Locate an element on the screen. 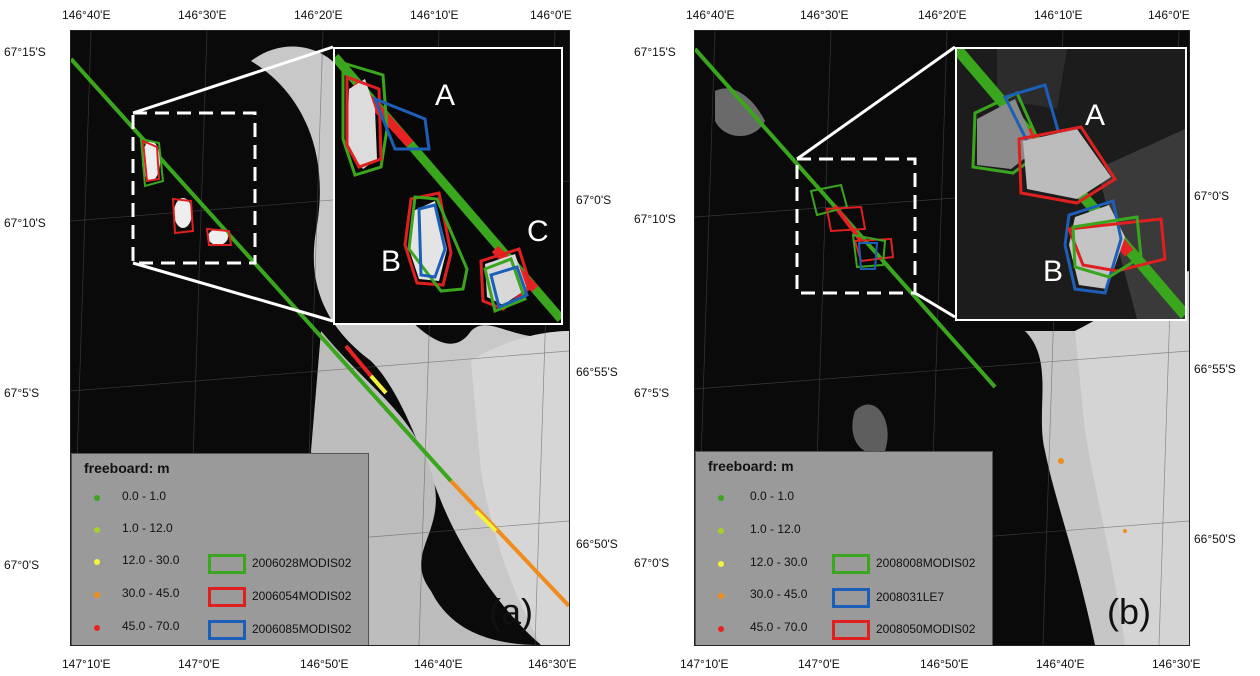  outline-label: 2006028MODIS02 is located at coordinates (302, 563).